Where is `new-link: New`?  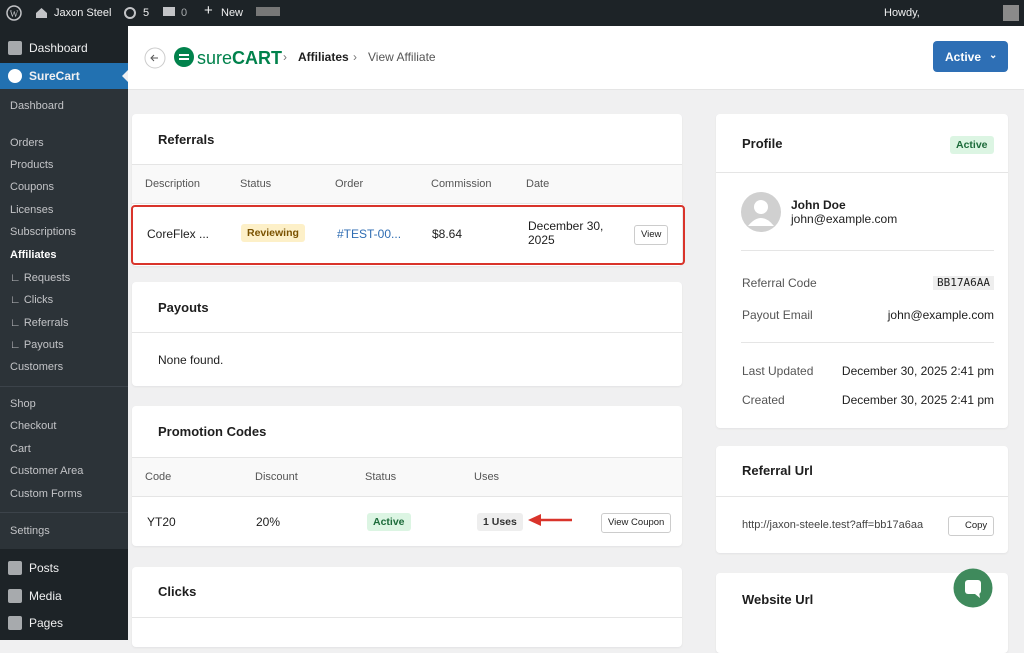 new-link: New is located at coordinates (232, 13).